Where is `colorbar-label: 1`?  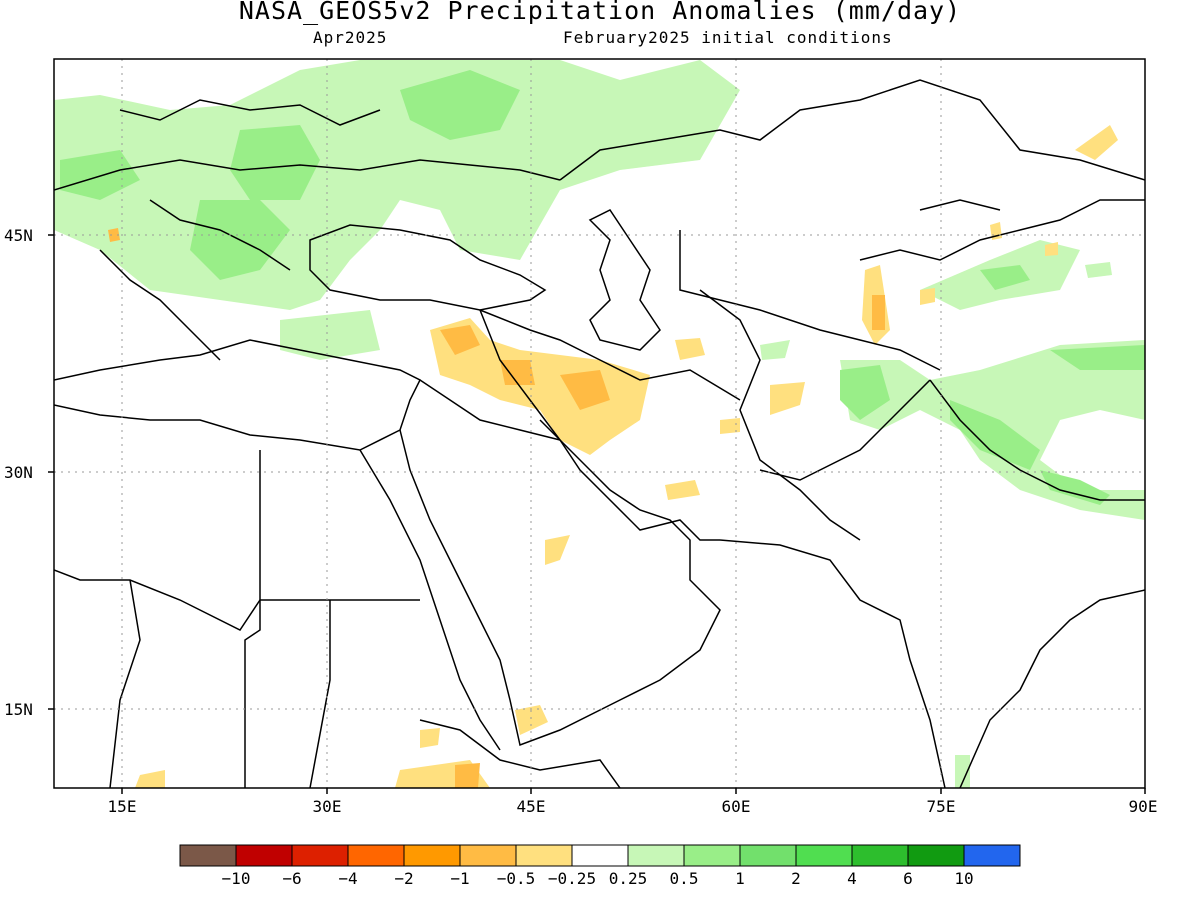 colorbar-label: 1 is located at coordinates (740, 878).